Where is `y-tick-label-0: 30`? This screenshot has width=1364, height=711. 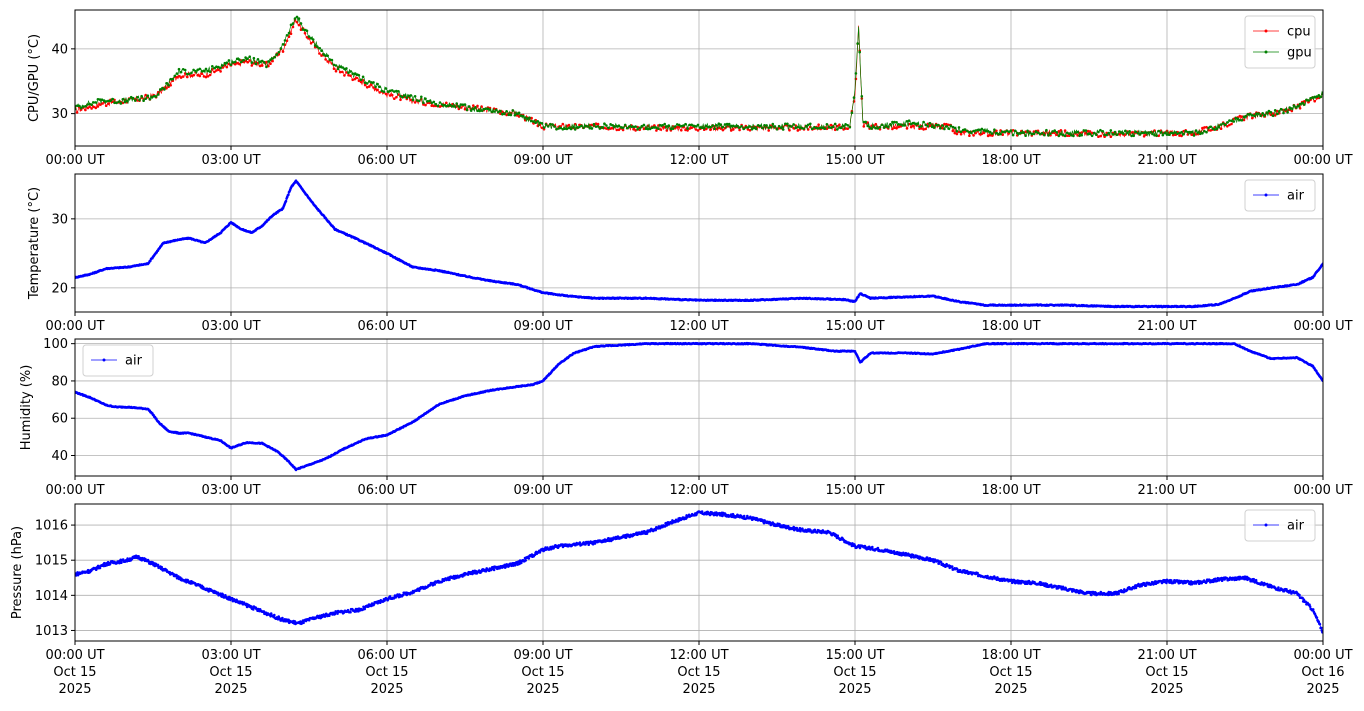 y-tick-label-0: 30 is located at coordinates (59, 114).